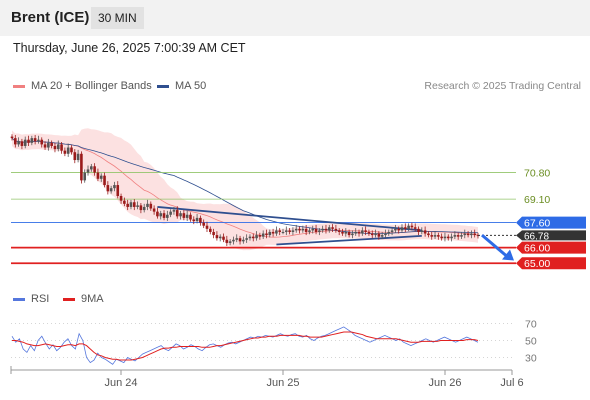  I want to click on legend-label-9ma: 9MA, so click(92, 299).